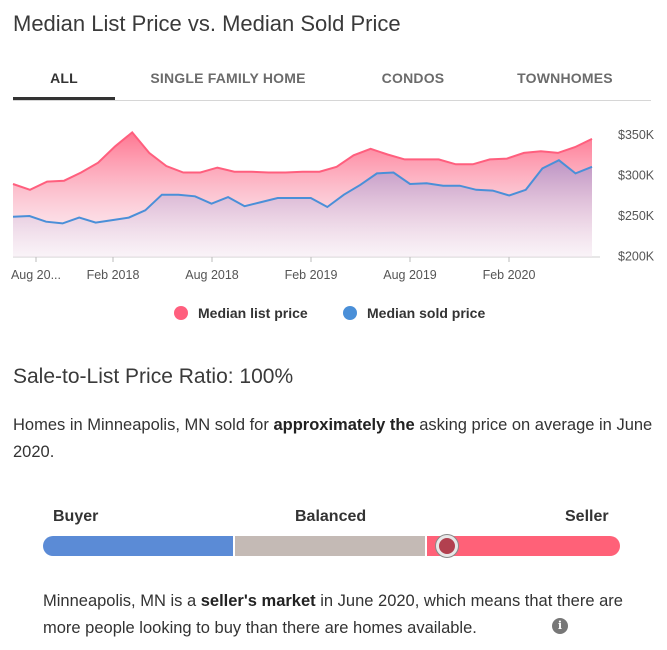  What do you see at coordinates (122, 601) in the screenshot?
I see `market-summary-pre: Minneapolis, MN is a` at bounding box center [122, 601].